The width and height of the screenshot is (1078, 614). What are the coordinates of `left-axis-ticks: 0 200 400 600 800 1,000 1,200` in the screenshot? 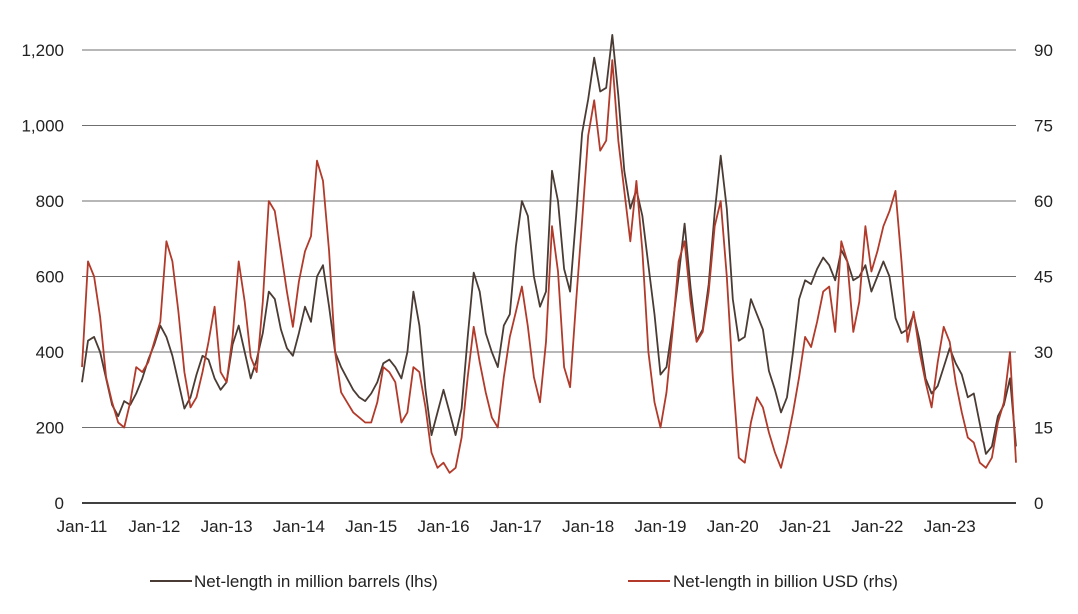 It's located at (42, 277).